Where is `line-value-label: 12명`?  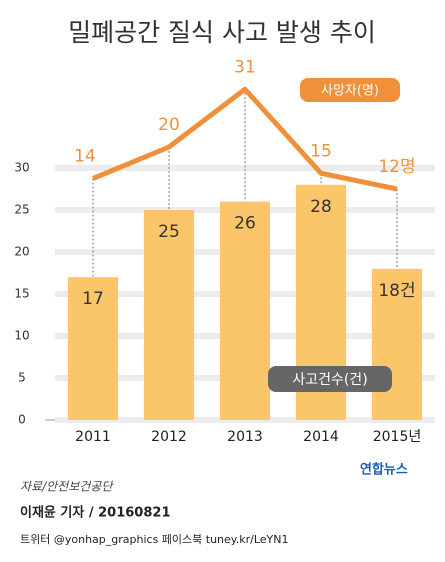
line-value-label: 12명 is located at coordinates (396, 167).